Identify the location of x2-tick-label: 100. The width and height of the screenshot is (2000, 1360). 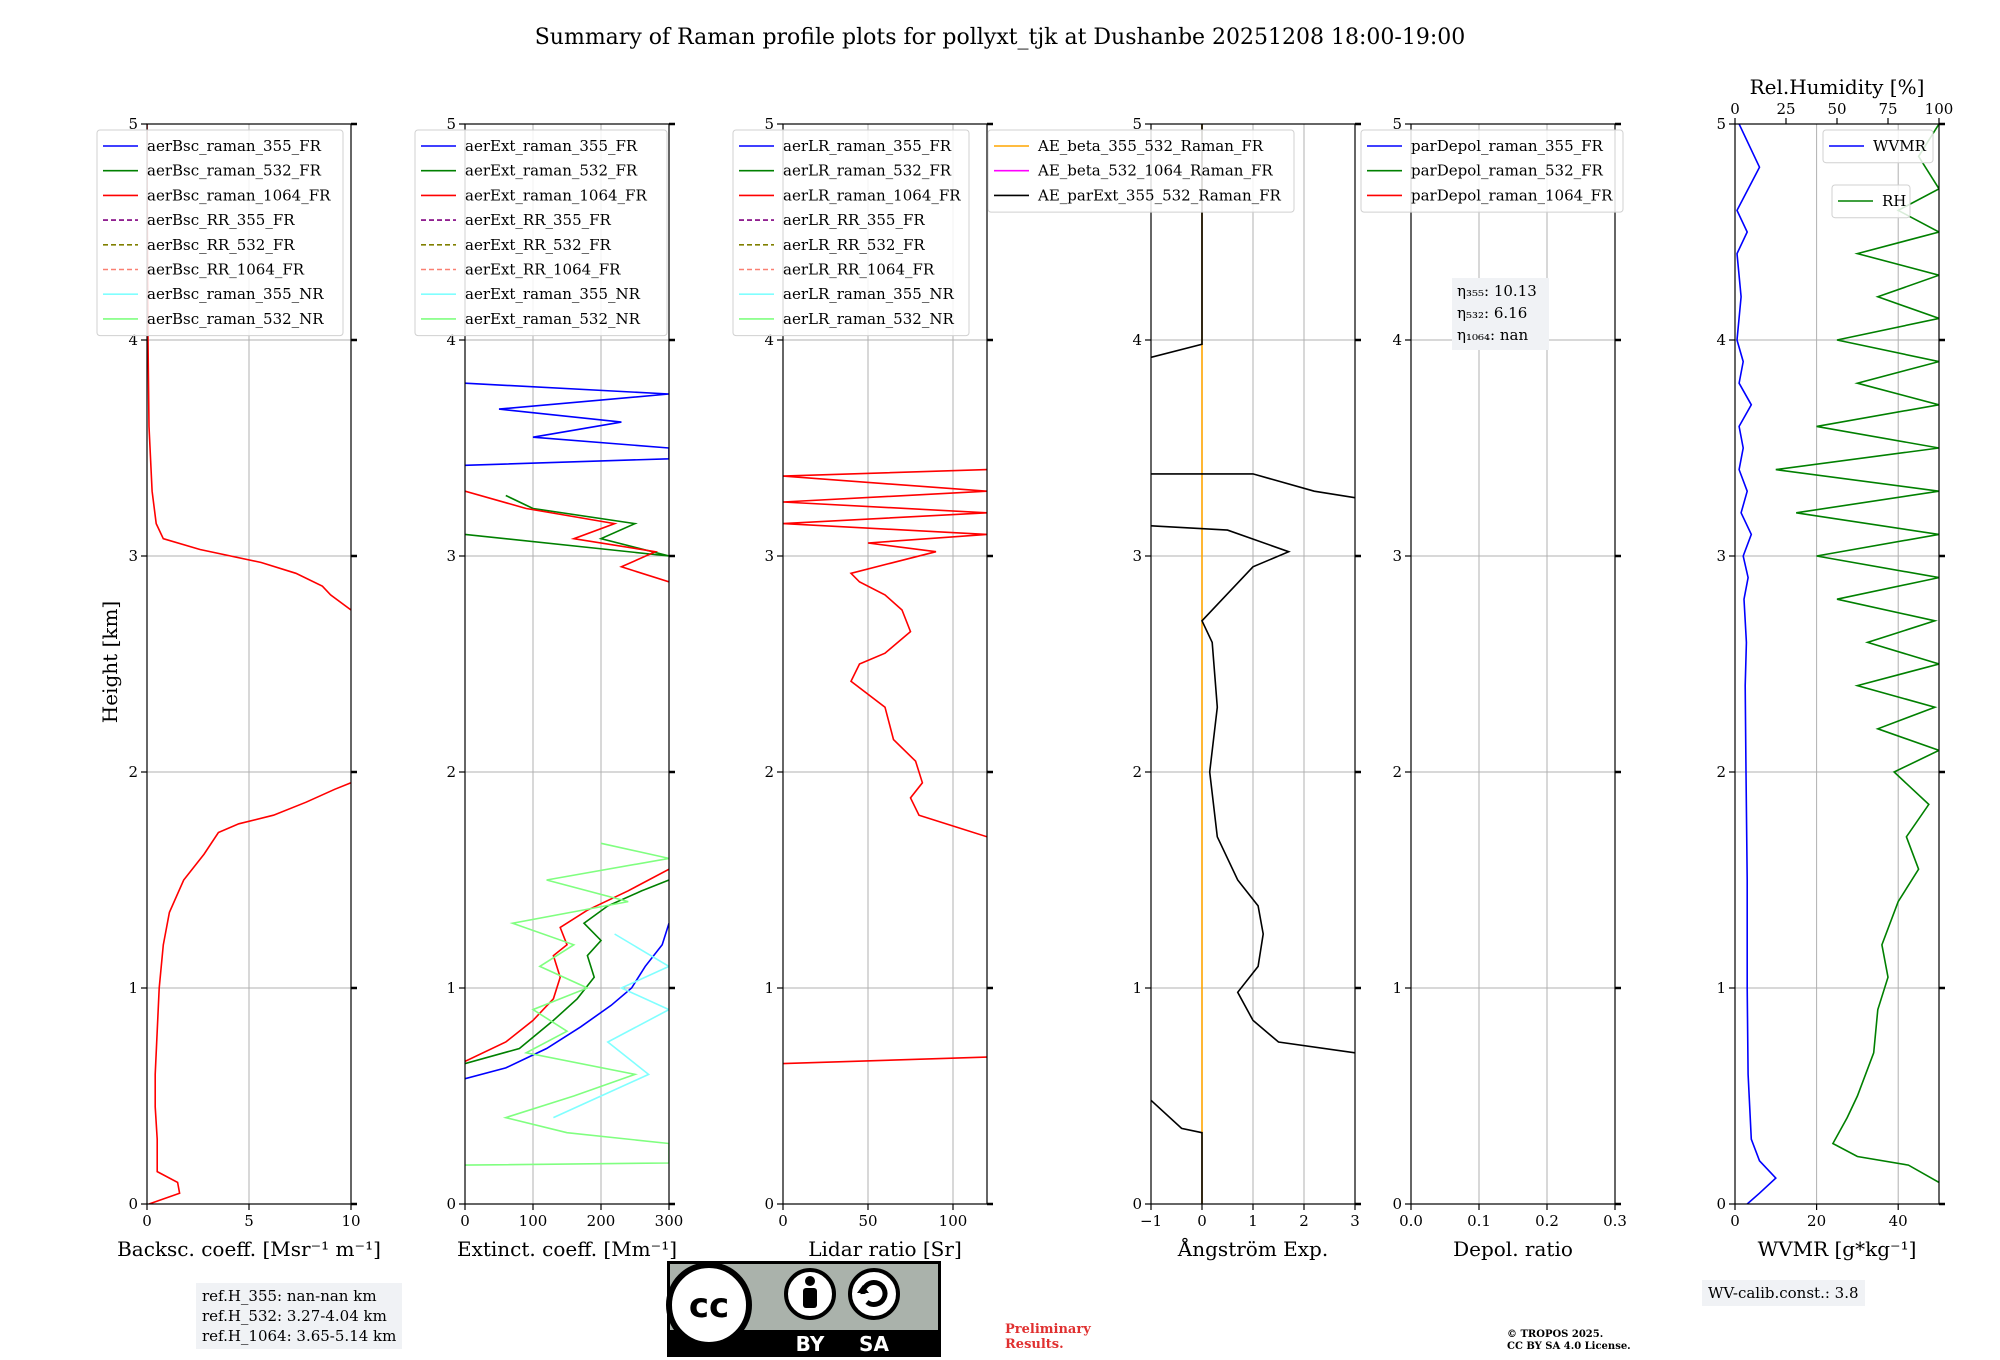
(1939, 109).